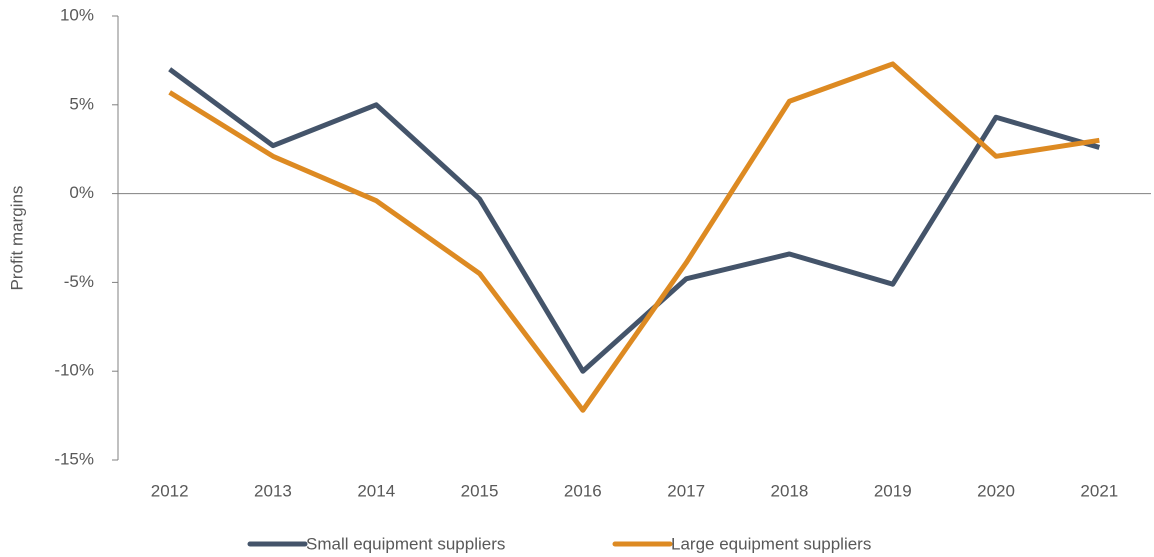 The height and width of the screenshot is (557, 1154). Describe the element at coordinates (77, 14) in the screenshot. I see `y-tick-label: 10%` at that location.